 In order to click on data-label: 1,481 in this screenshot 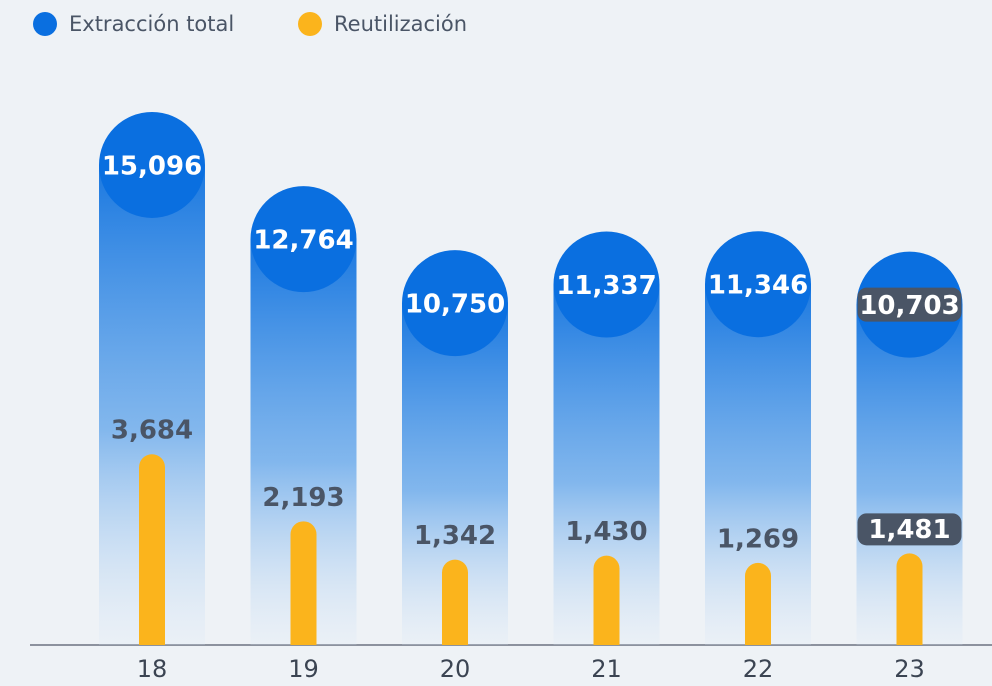, I will do `click(909, 530)`.